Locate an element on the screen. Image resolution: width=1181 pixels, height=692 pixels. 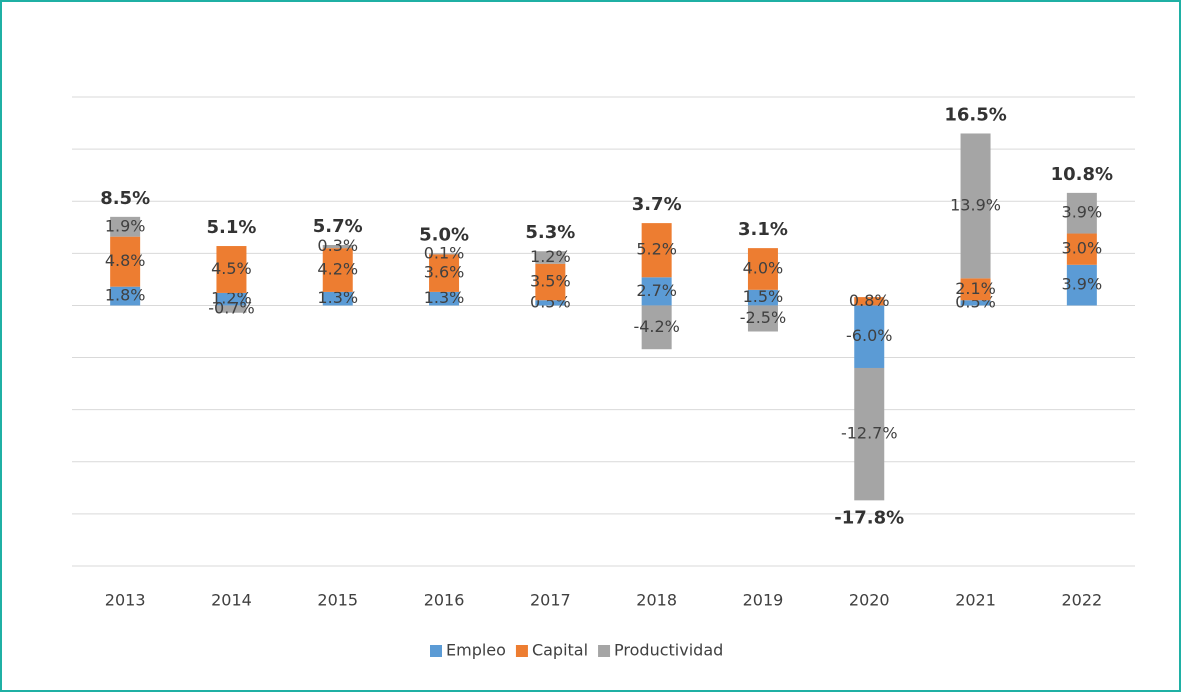
value-label: 0.3% is located at coordinates (337, 245).